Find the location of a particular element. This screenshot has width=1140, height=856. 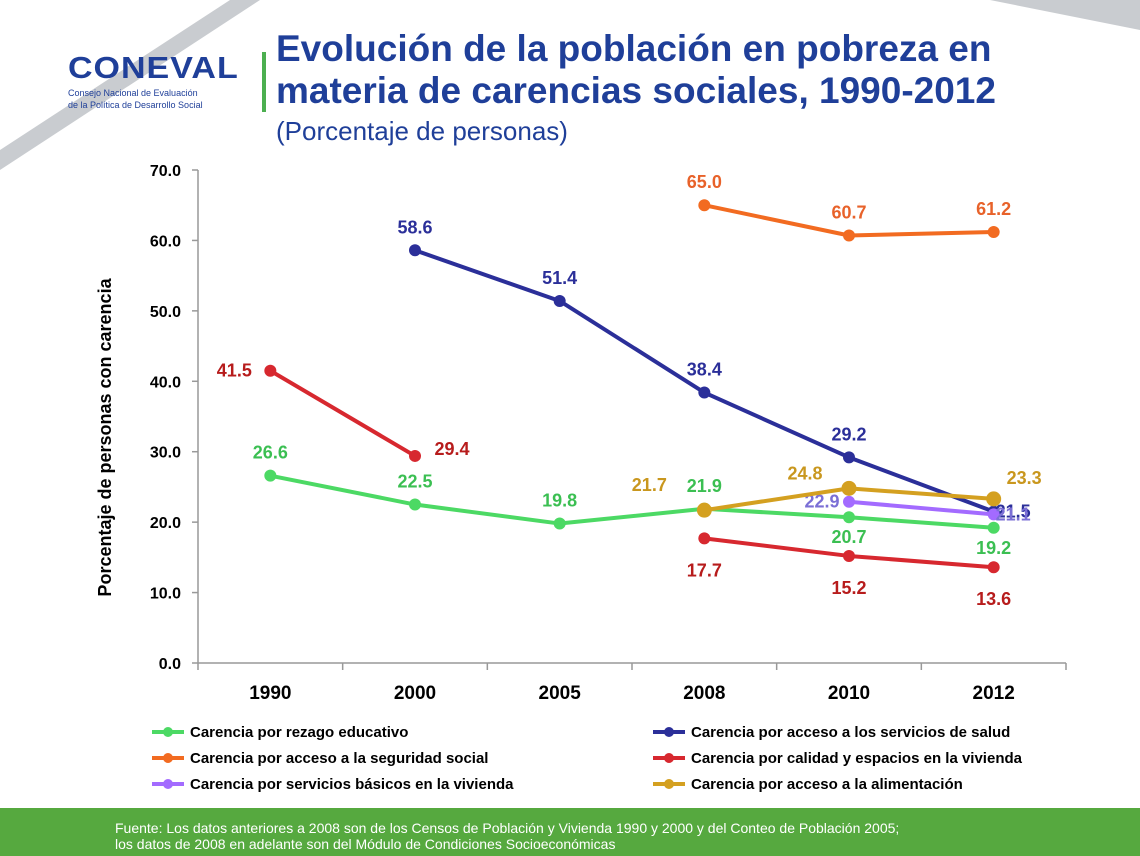

data-label: 21.5 is located at coordinates (1013, 512).